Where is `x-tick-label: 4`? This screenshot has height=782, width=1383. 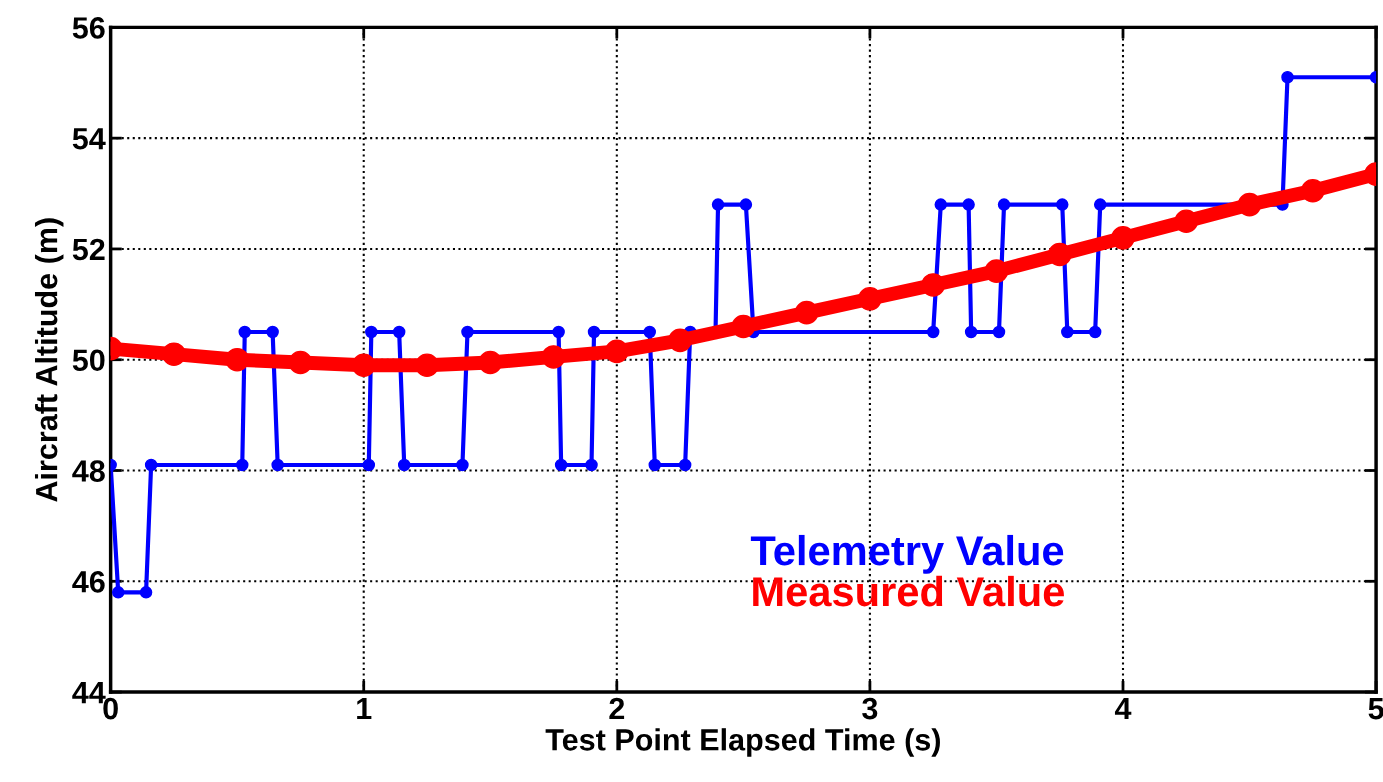
x-tick-label: 4 is located at coordinates (1123, 709).